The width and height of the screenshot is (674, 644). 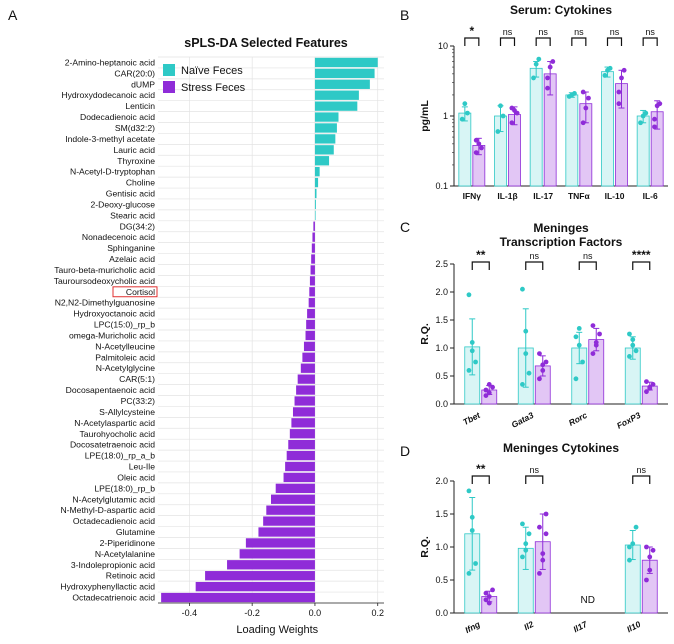 What do you see at coordinates (140, 292) in the screenshot?
I see `feature-label: Cortisol` at bounding box center [140, 292].